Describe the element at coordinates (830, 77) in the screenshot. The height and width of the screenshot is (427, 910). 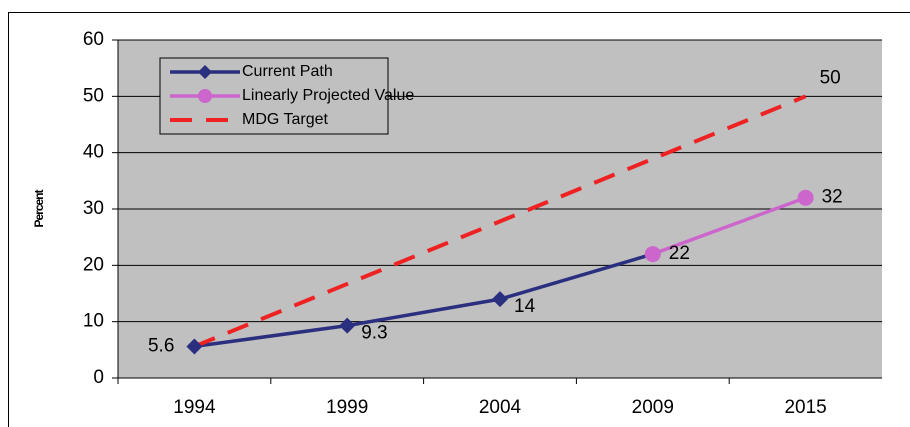
I see `data-label: 50` at that location.